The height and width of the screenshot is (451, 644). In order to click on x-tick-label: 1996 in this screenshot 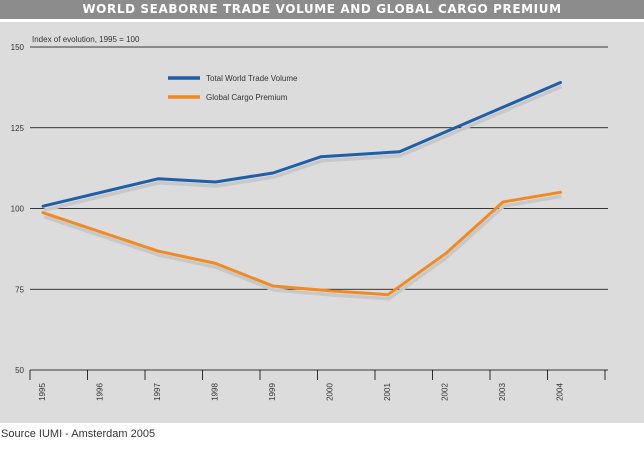, I will do `click(99, 392)`.